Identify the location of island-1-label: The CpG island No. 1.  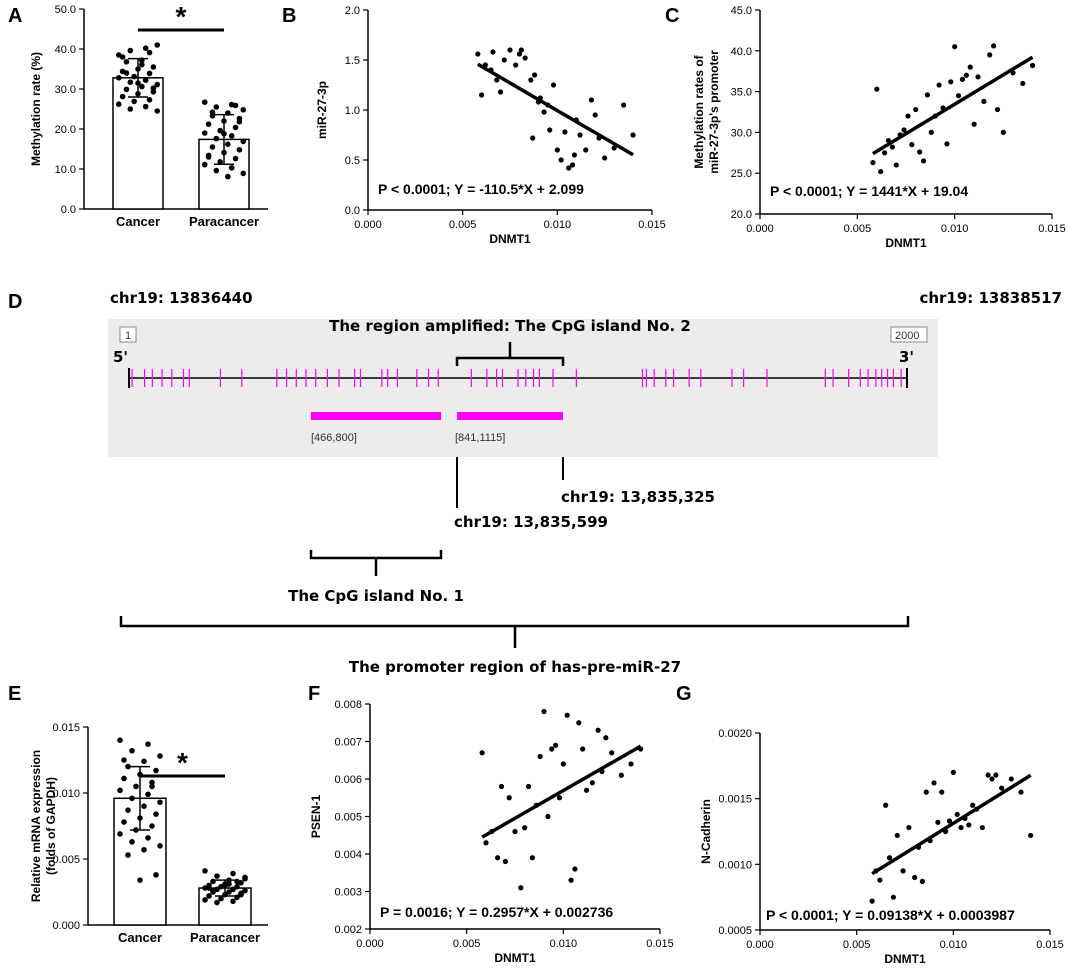
(376, 596).